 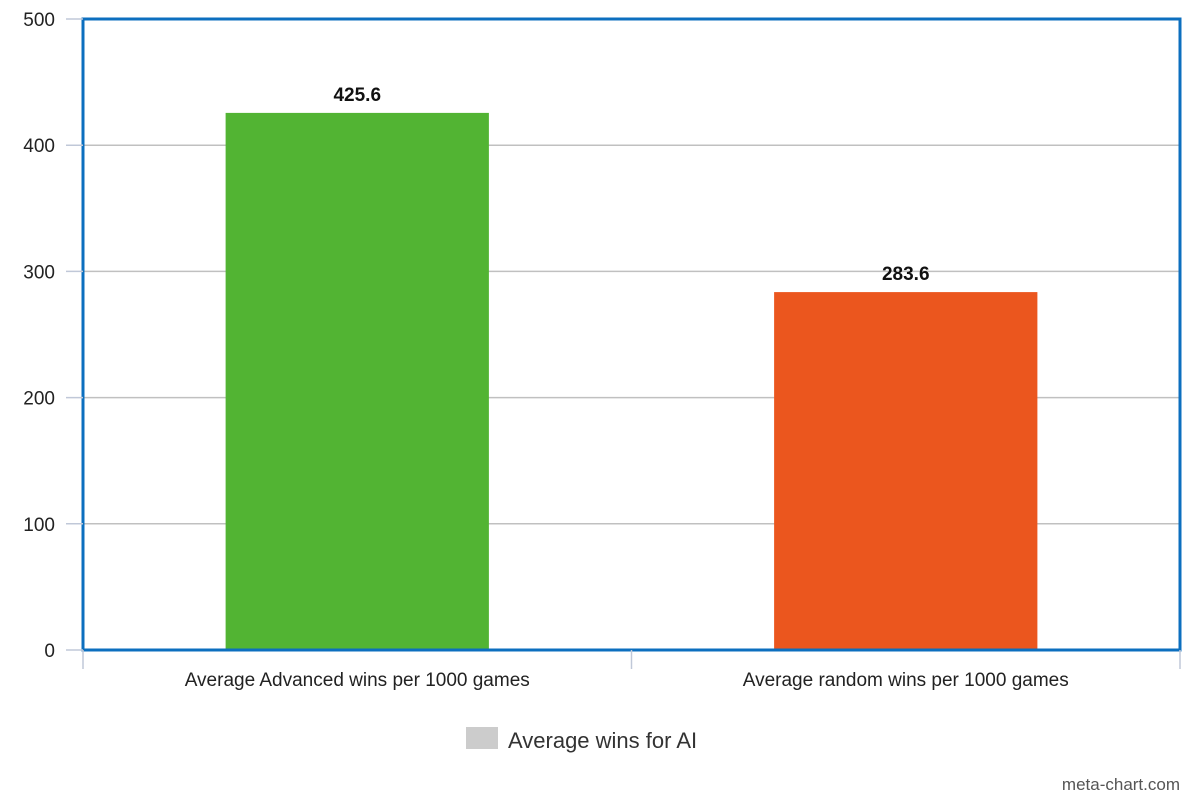 I want to click on y-tick-label: 300, so click(x=39, y=272).